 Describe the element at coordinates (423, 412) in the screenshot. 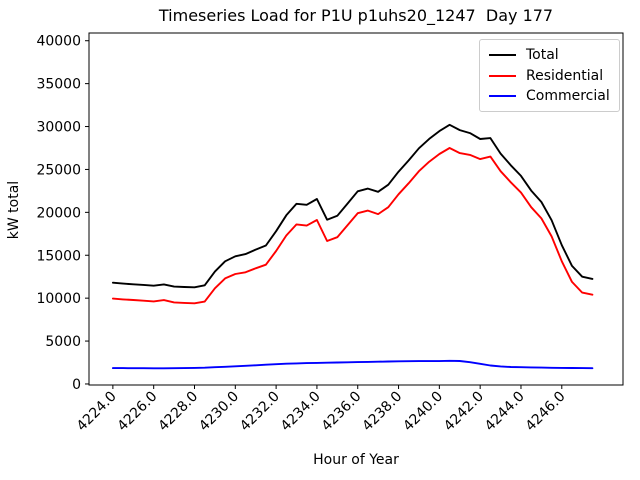

I see `x-tick-label: 4240.0` at that location.